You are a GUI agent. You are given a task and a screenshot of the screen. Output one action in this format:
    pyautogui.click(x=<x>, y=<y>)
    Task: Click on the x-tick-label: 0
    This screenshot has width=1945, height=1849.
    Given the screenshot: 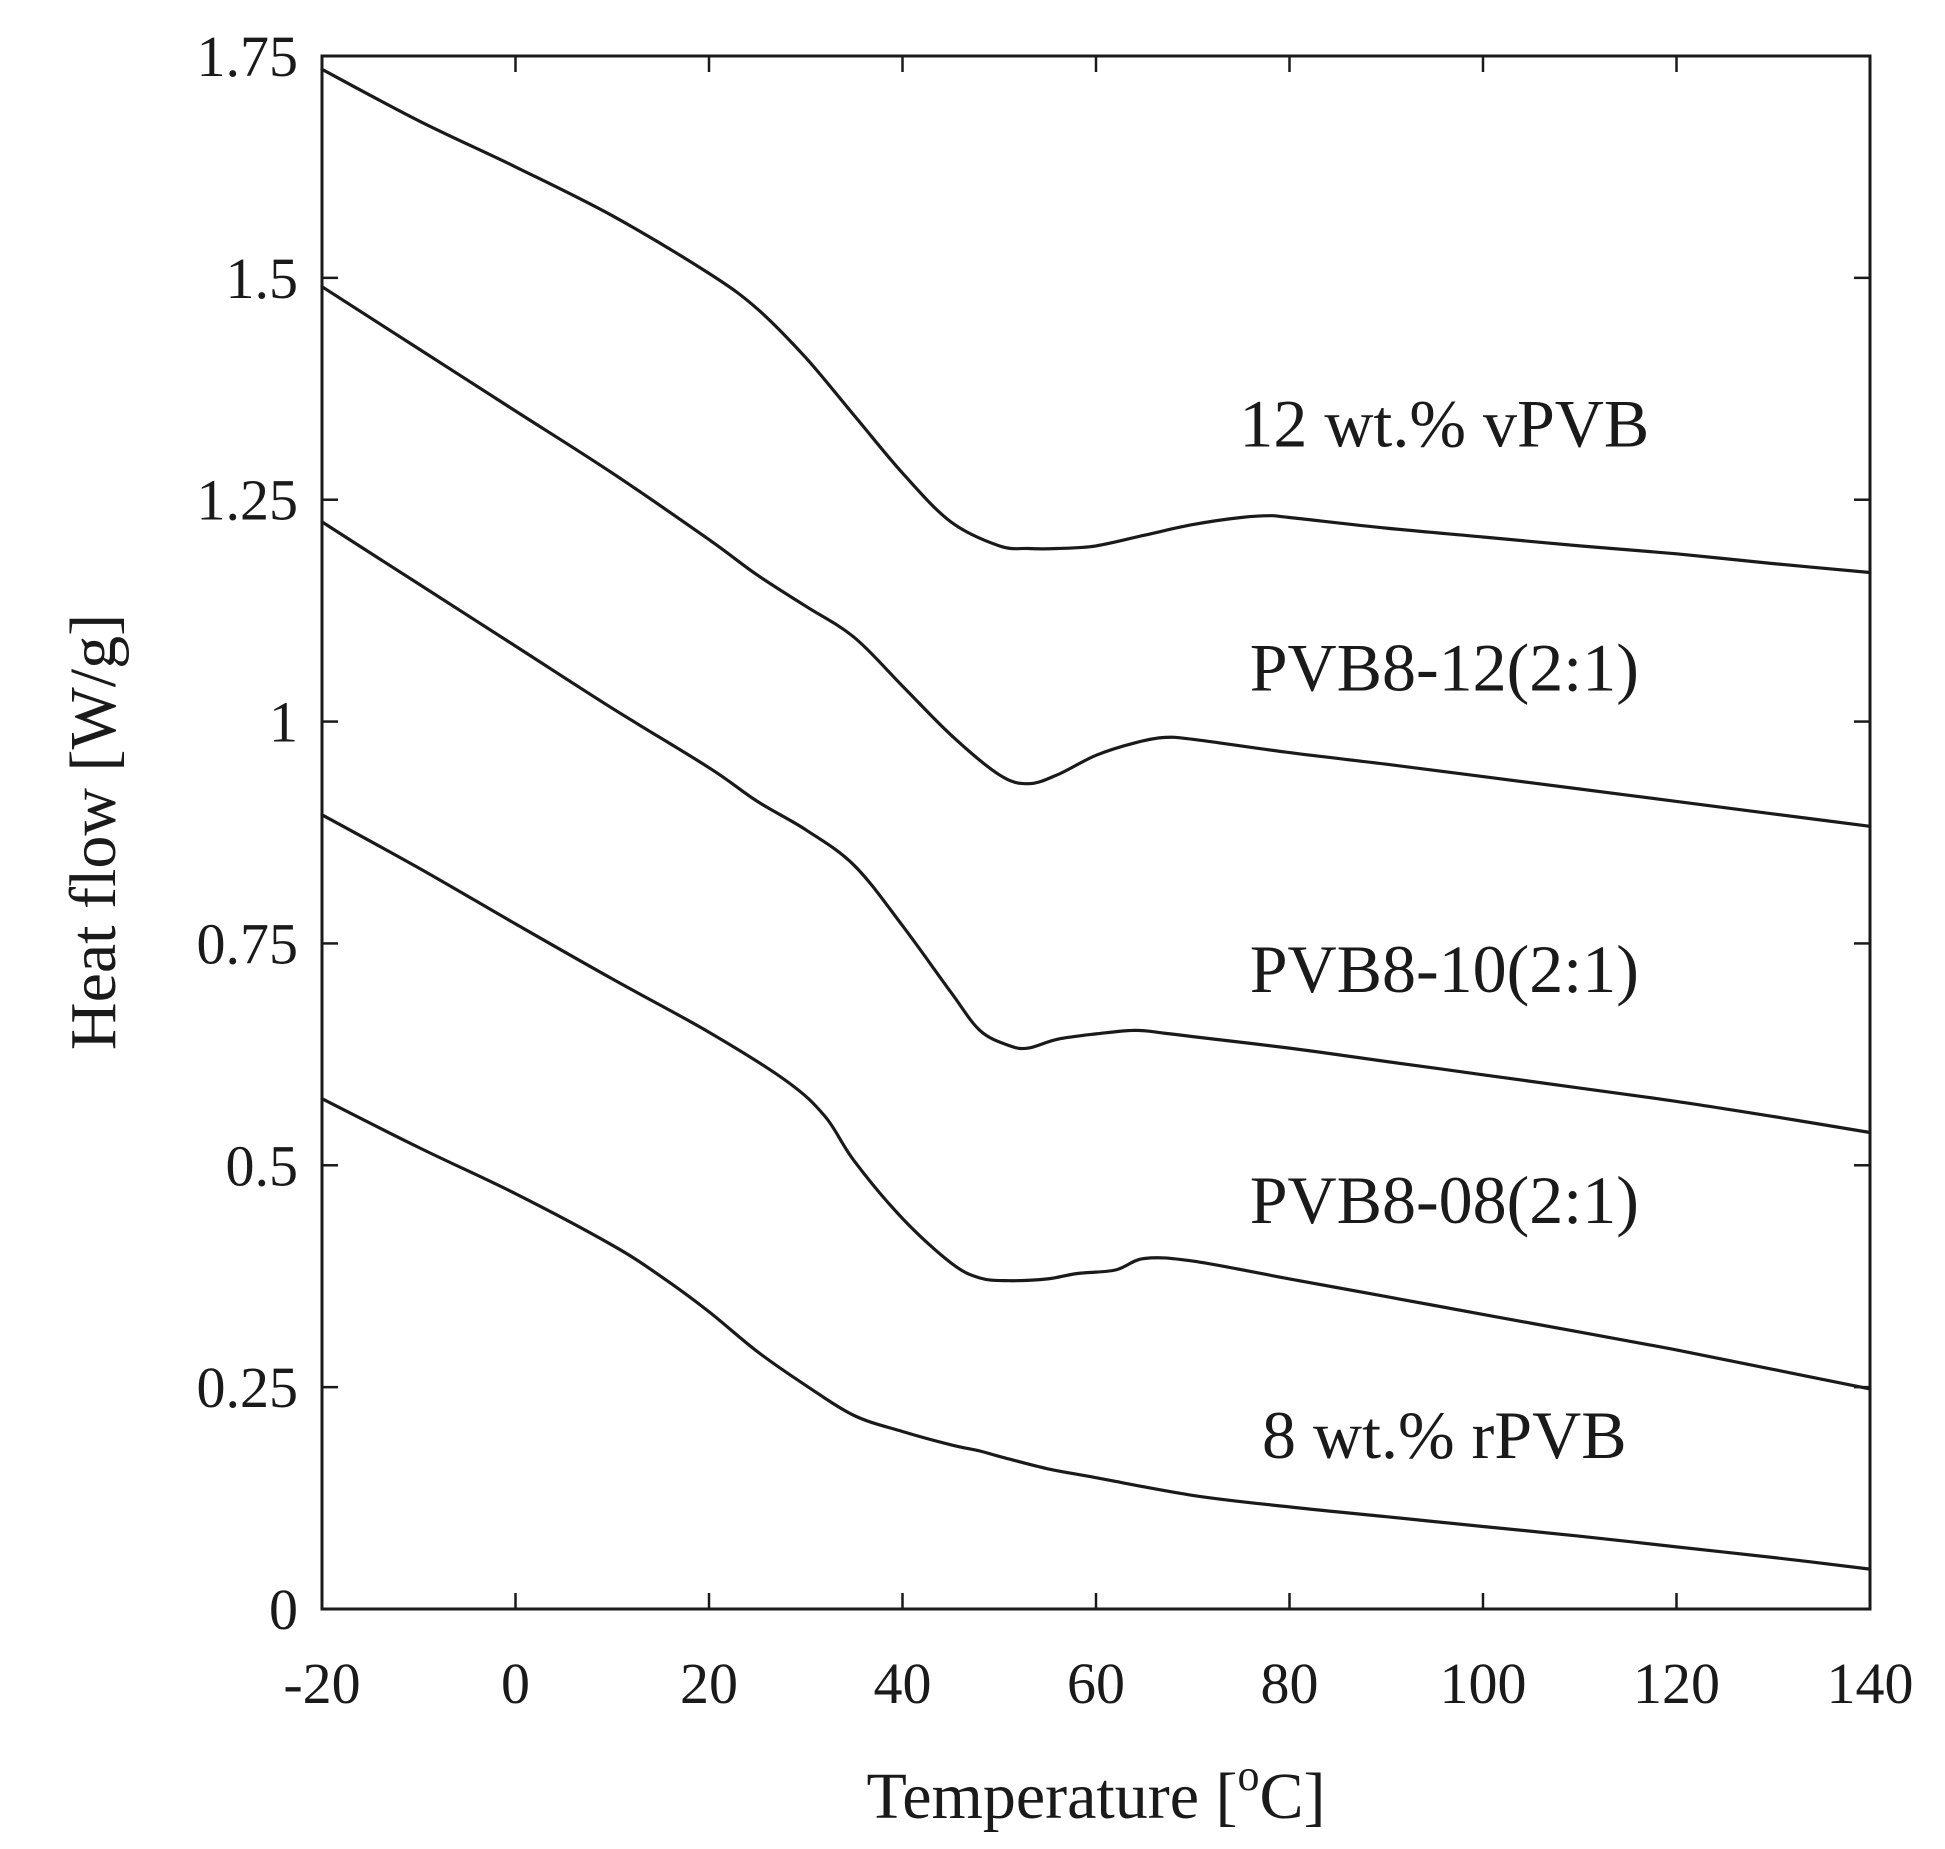 What is the action you would take?
    pyautogui.click(x=515, y=1683)
    